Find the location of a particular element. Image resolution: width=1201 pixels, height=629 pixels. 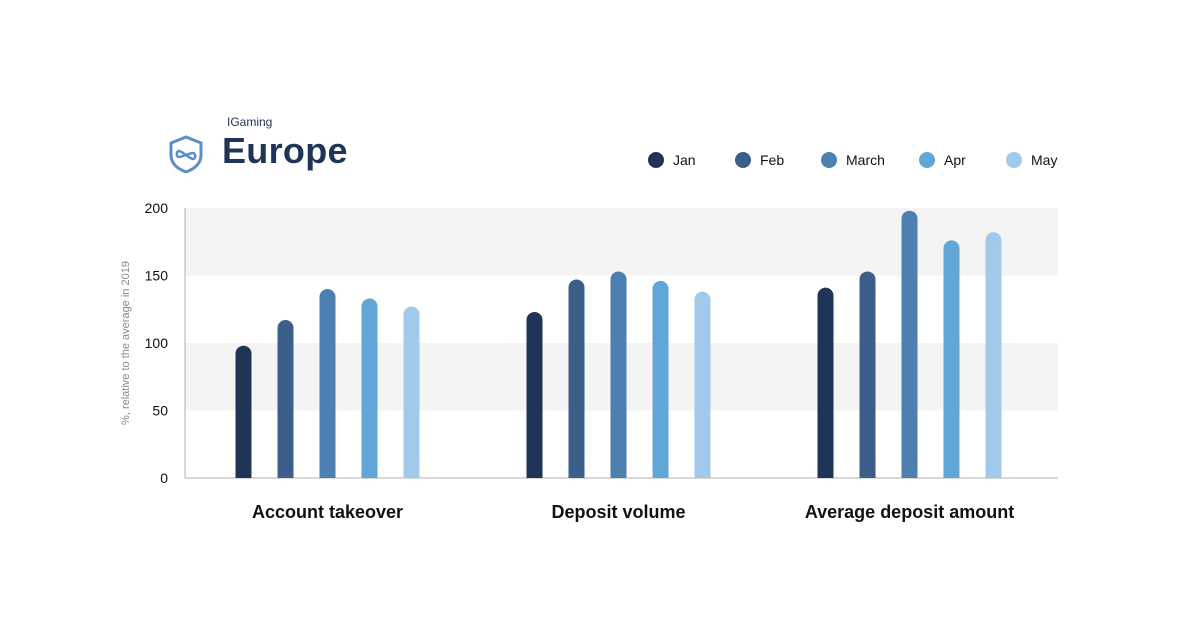

grid-band is located at coordinates (621, 242).